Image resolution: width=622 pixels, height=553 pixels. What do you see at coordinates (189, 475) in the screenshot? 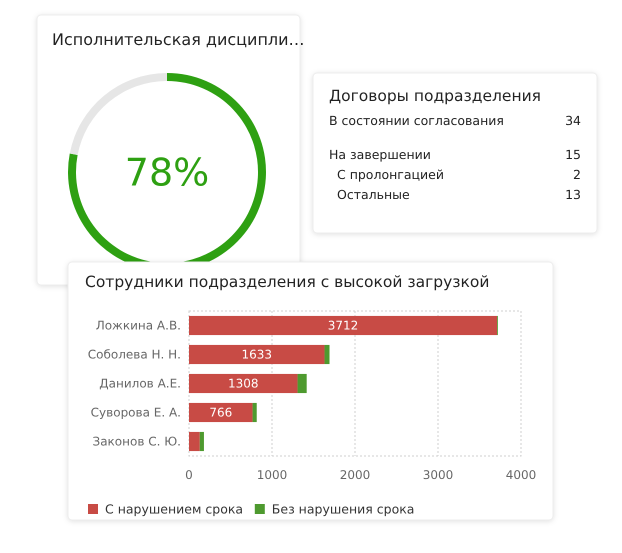
I see `x-tick-label: 0` at bounding box center [189, 475].